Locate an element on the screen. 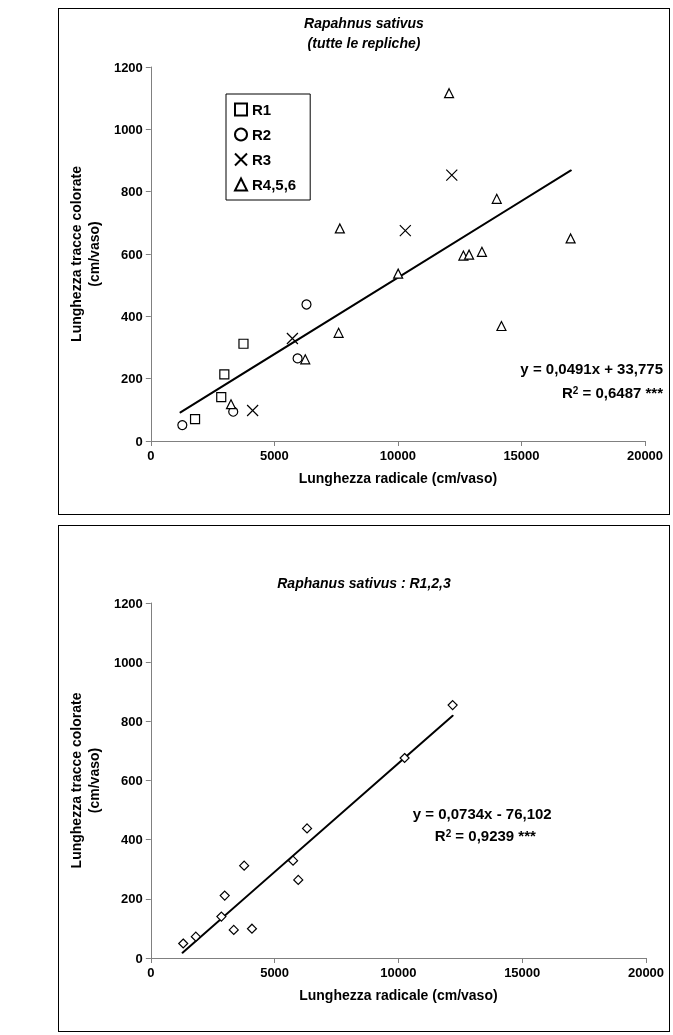  legend-label: R4,5,6 is located at coordinates (274, 184).